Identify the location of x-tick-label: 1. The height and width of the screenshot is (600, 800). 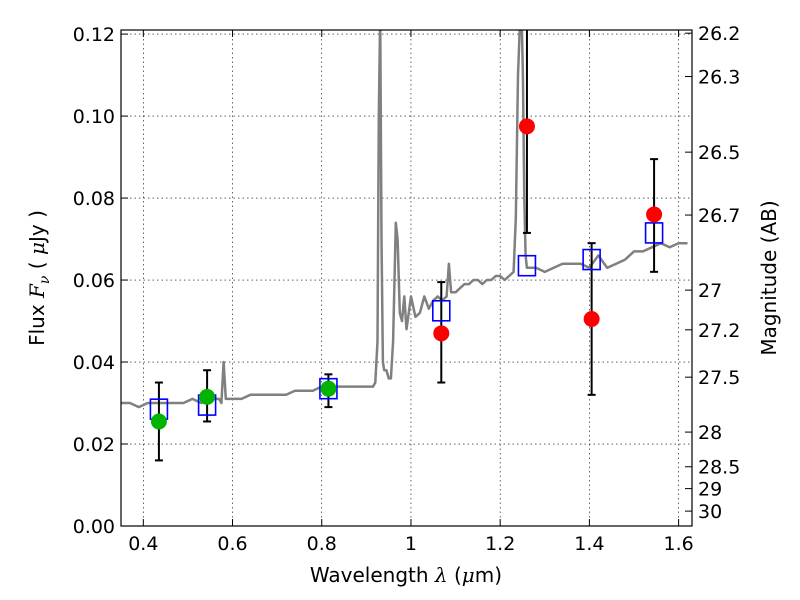
(411, 544).